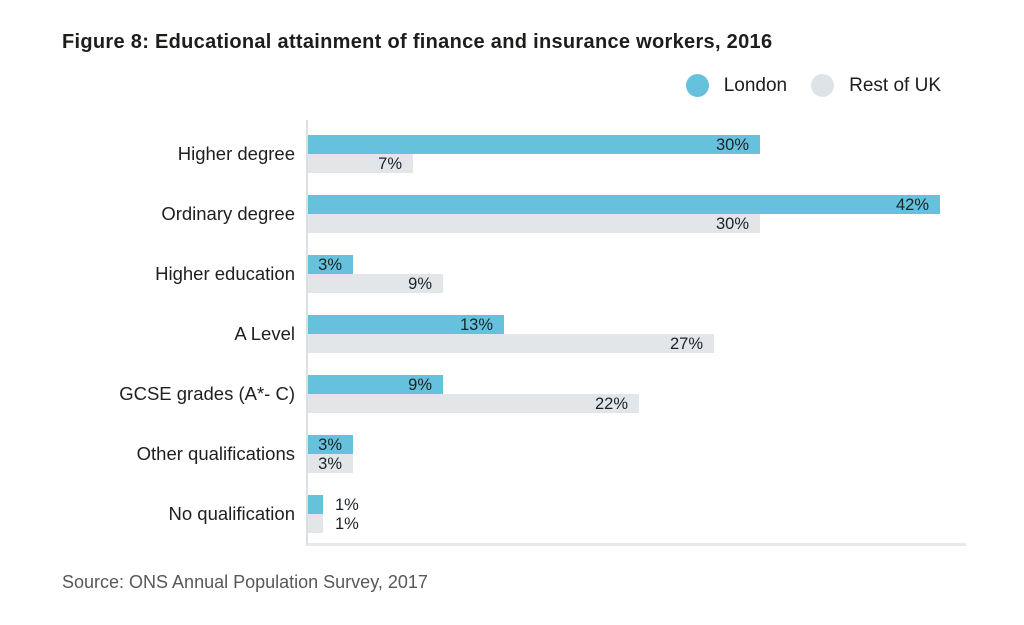  What do you see at coordinates (264, 333) in the screenshot?
I see `category-label-a-level: A Level` at bounding box center [264, 333].